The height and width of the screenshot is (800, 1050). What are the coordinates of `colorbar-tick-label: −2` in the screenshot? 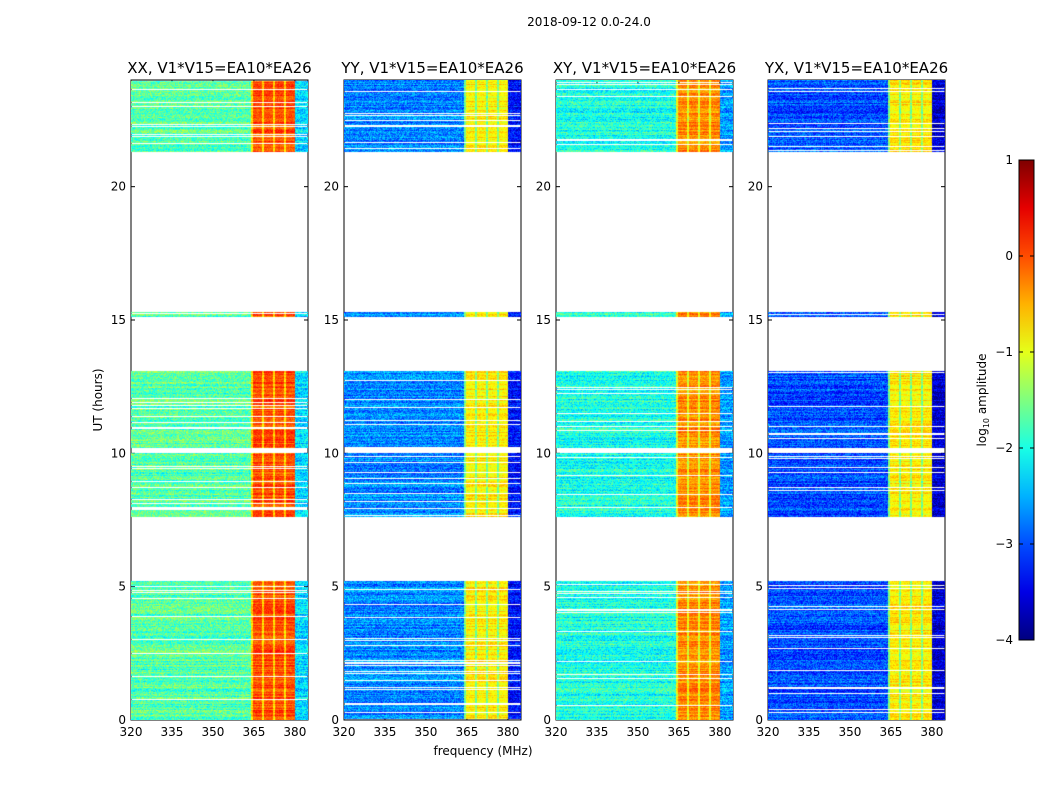 It's located at (1004, 448).